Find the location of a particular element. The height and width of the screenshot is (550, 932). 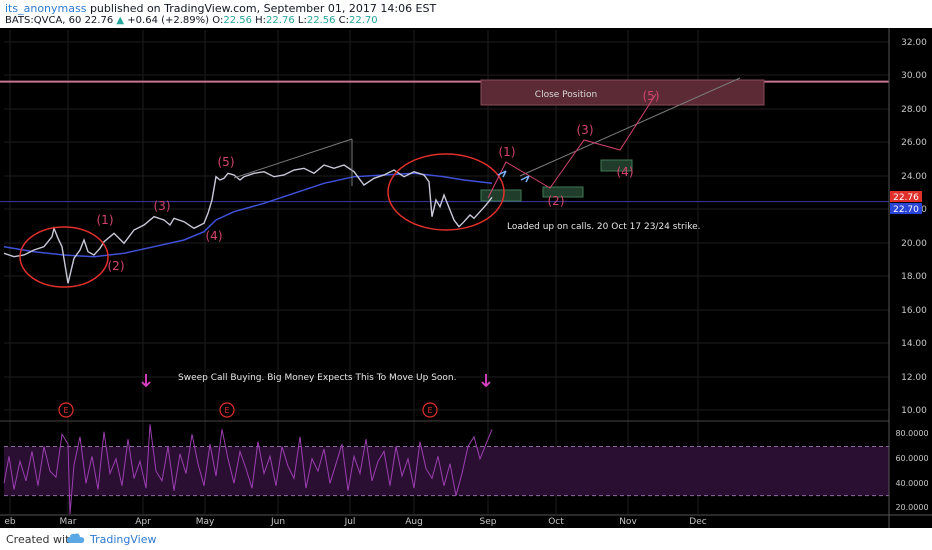

symbol-label: BATS:QVCA, 60 is located at coordinates (43, 20).